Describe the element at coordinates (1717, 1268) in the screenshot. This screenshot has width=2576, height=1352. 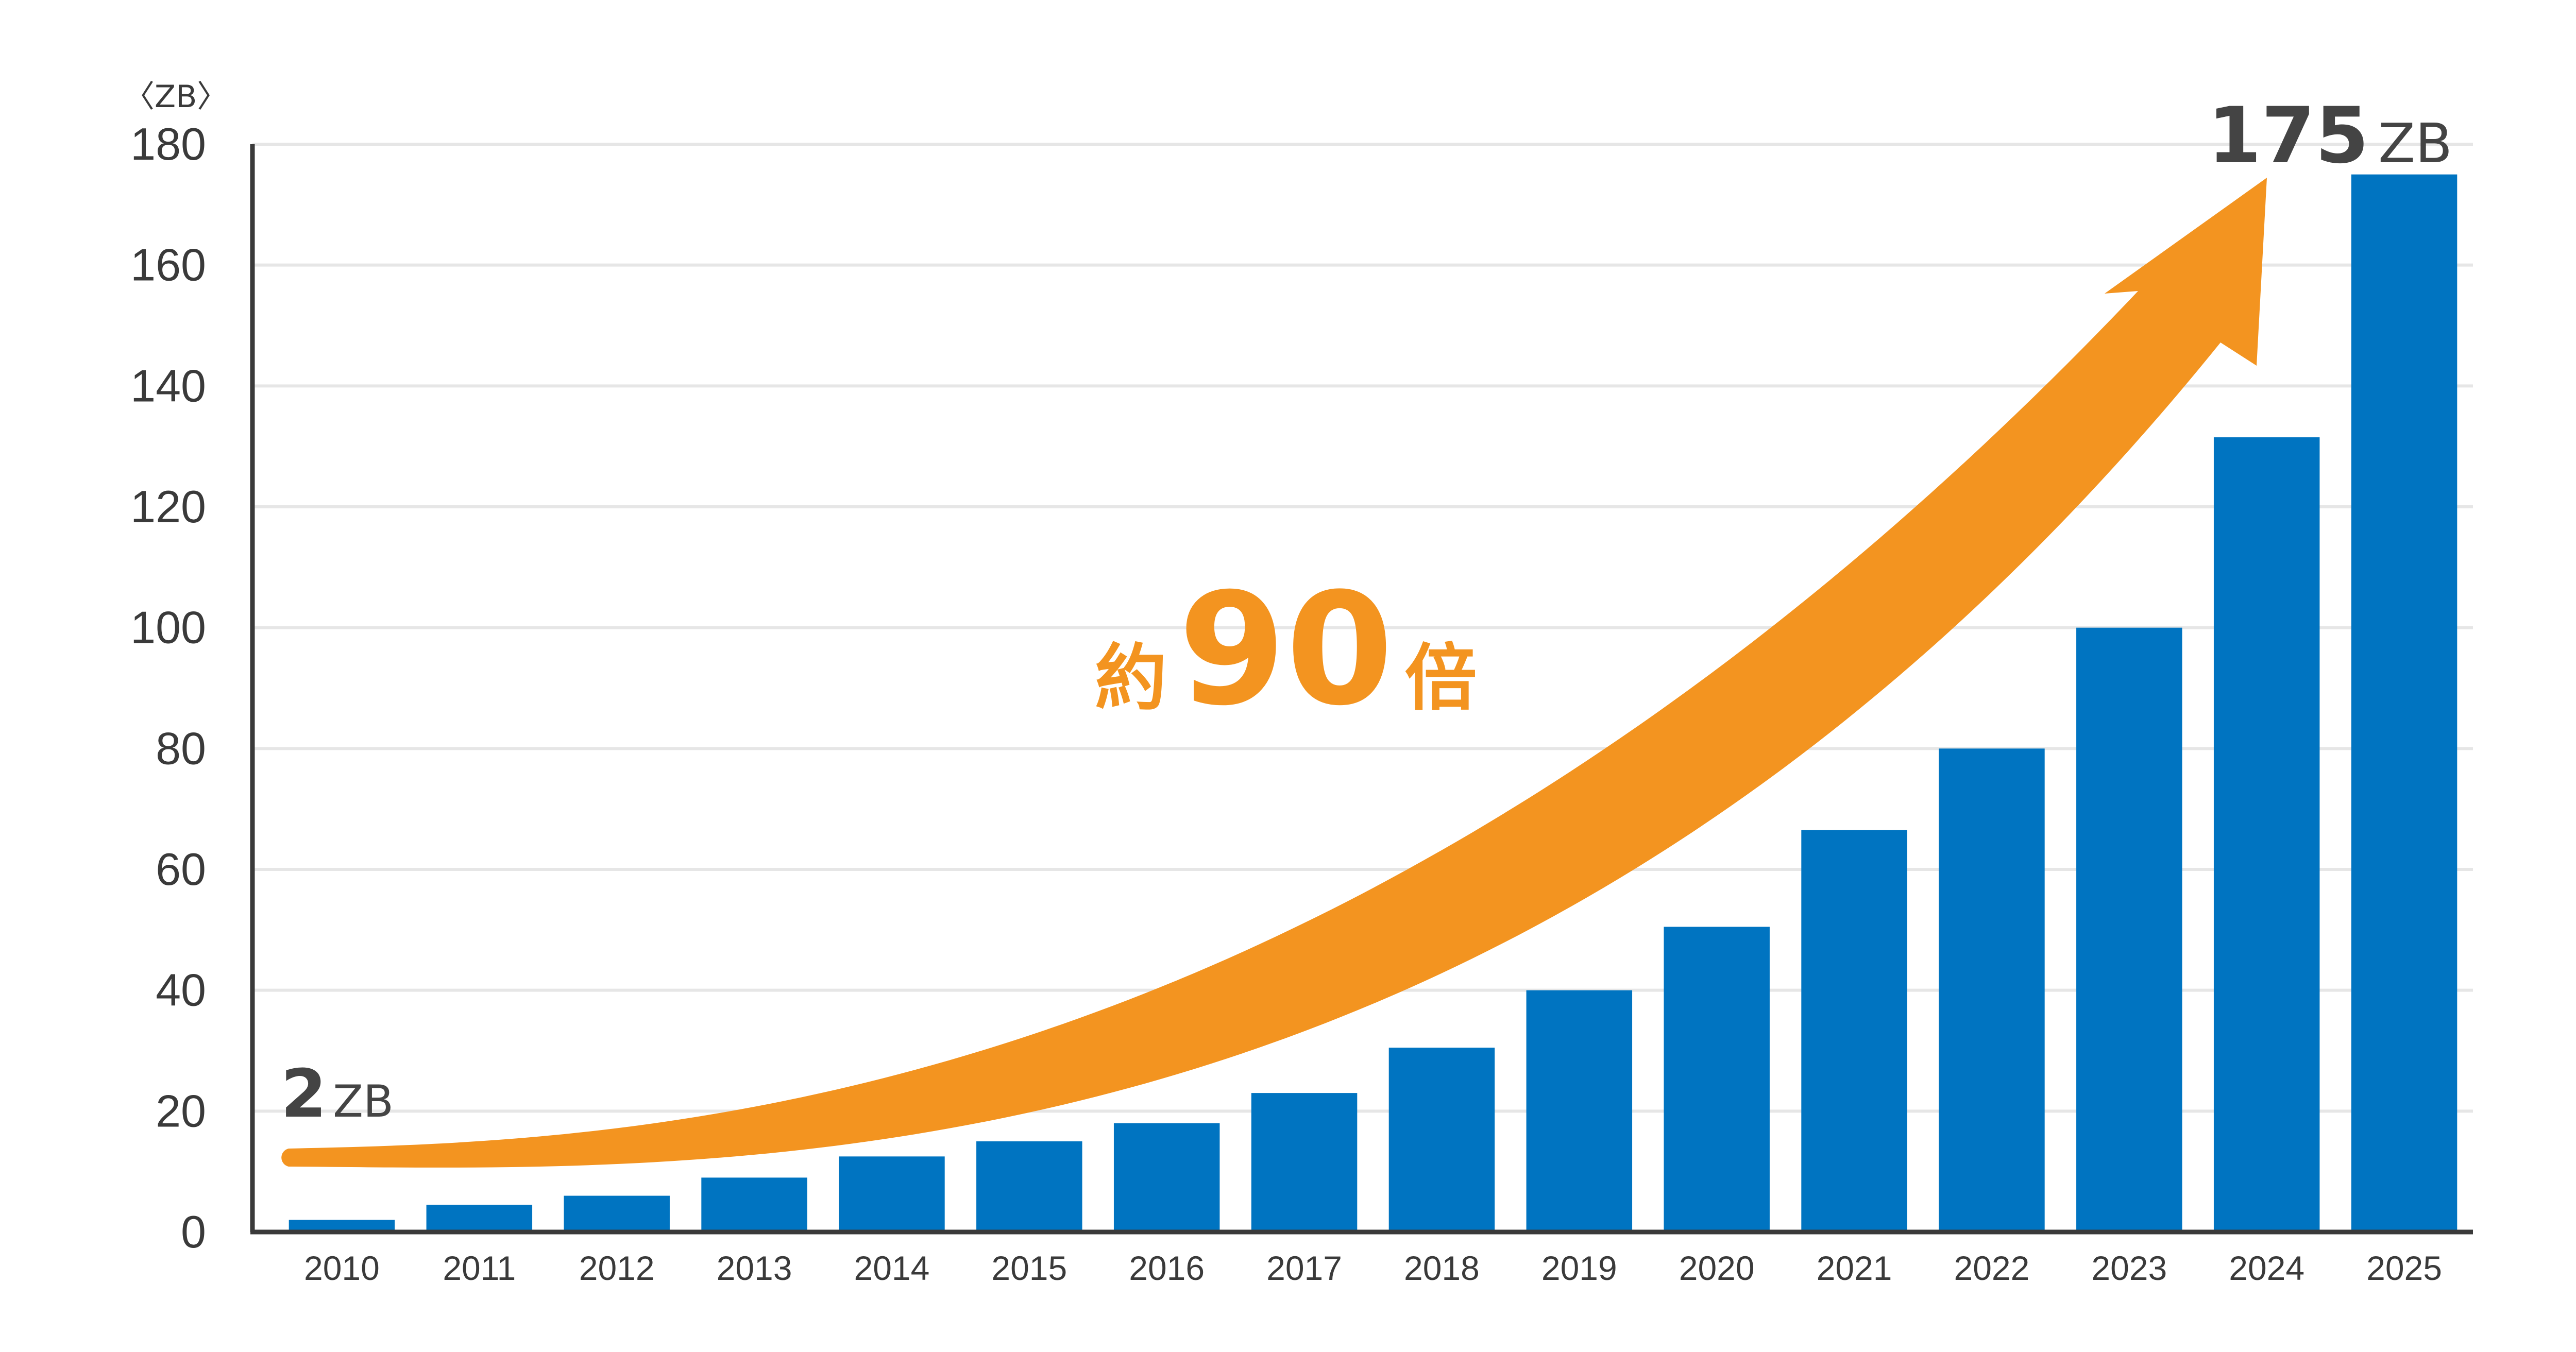
I see `x-tick-label: 2020` at that location.